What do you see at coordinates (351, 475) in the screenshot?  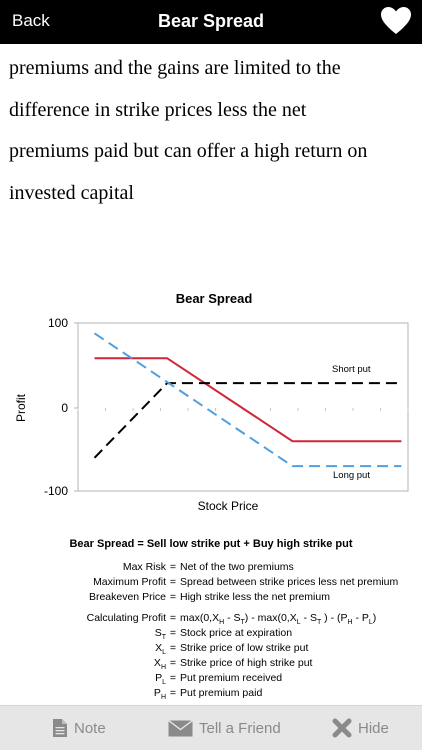 I see `annotation-long-put: Long put` at bounding box center [351, 475].